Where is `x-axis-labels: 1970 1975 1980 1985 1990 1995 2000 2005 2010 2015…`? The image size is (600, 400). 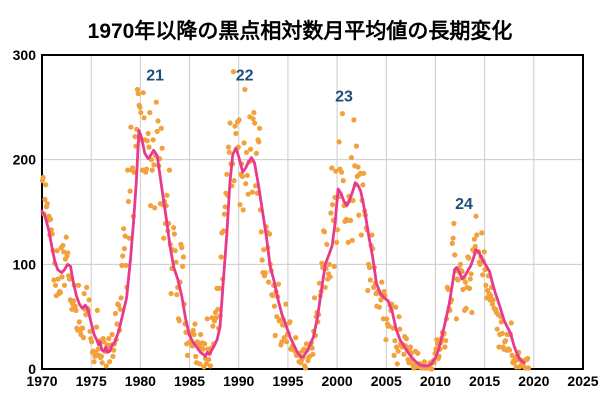
x-axis-labels: 1970 1975 1980 1985 1990 1995 2000 2005 2010 2015… is located at coordinates (312, 381).